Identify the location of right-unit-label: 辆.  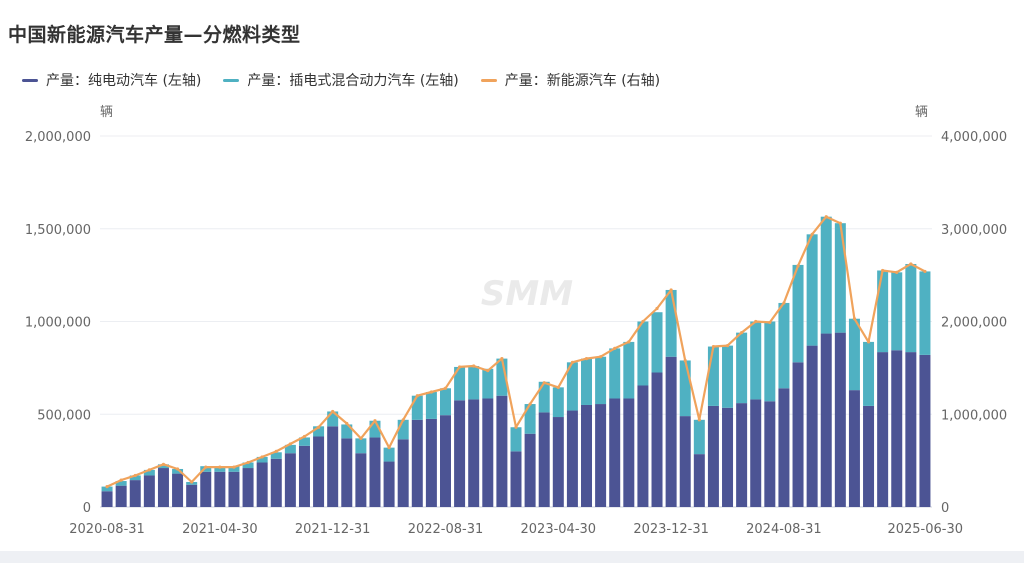
(921, 112).